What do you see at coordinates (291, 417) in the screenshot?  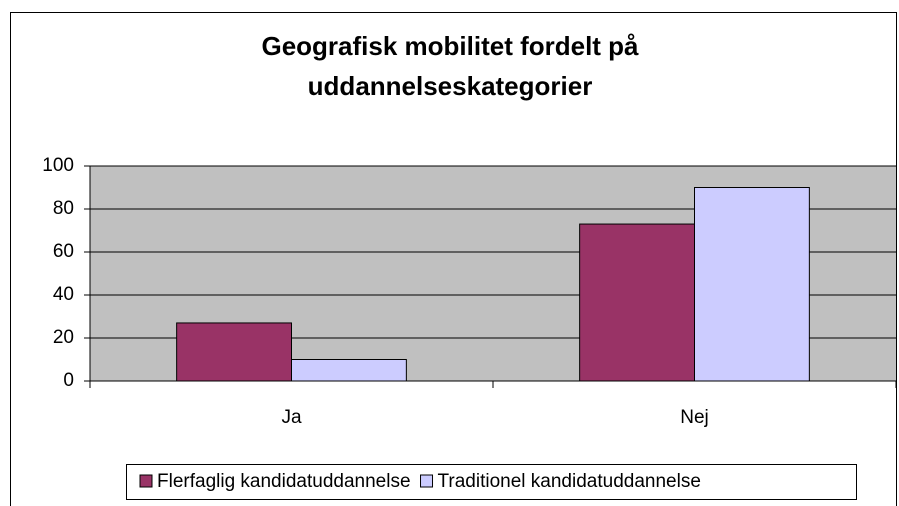 I see `x-tick-label: Ja` at bounding box center [291, 417].